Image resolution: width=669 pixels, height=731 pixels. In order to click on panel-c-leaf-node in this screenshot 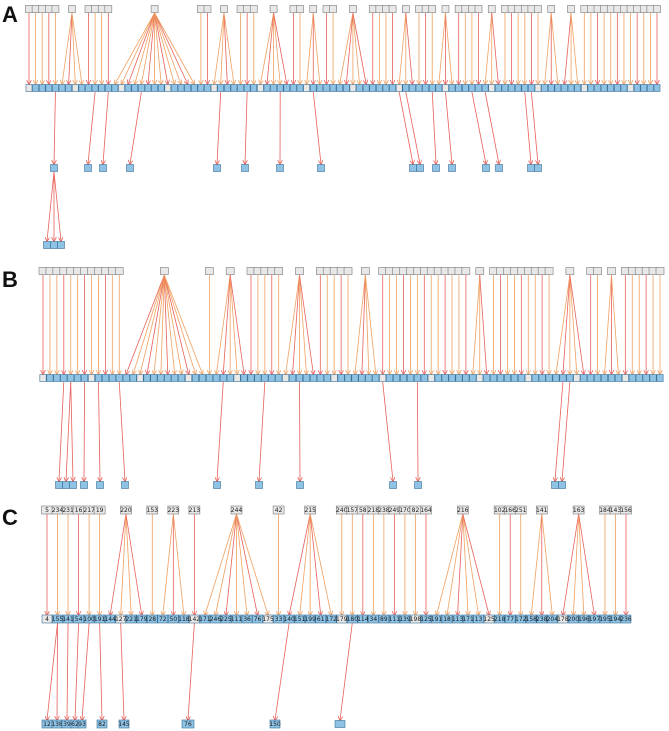, I will do `click(124, 724)`.